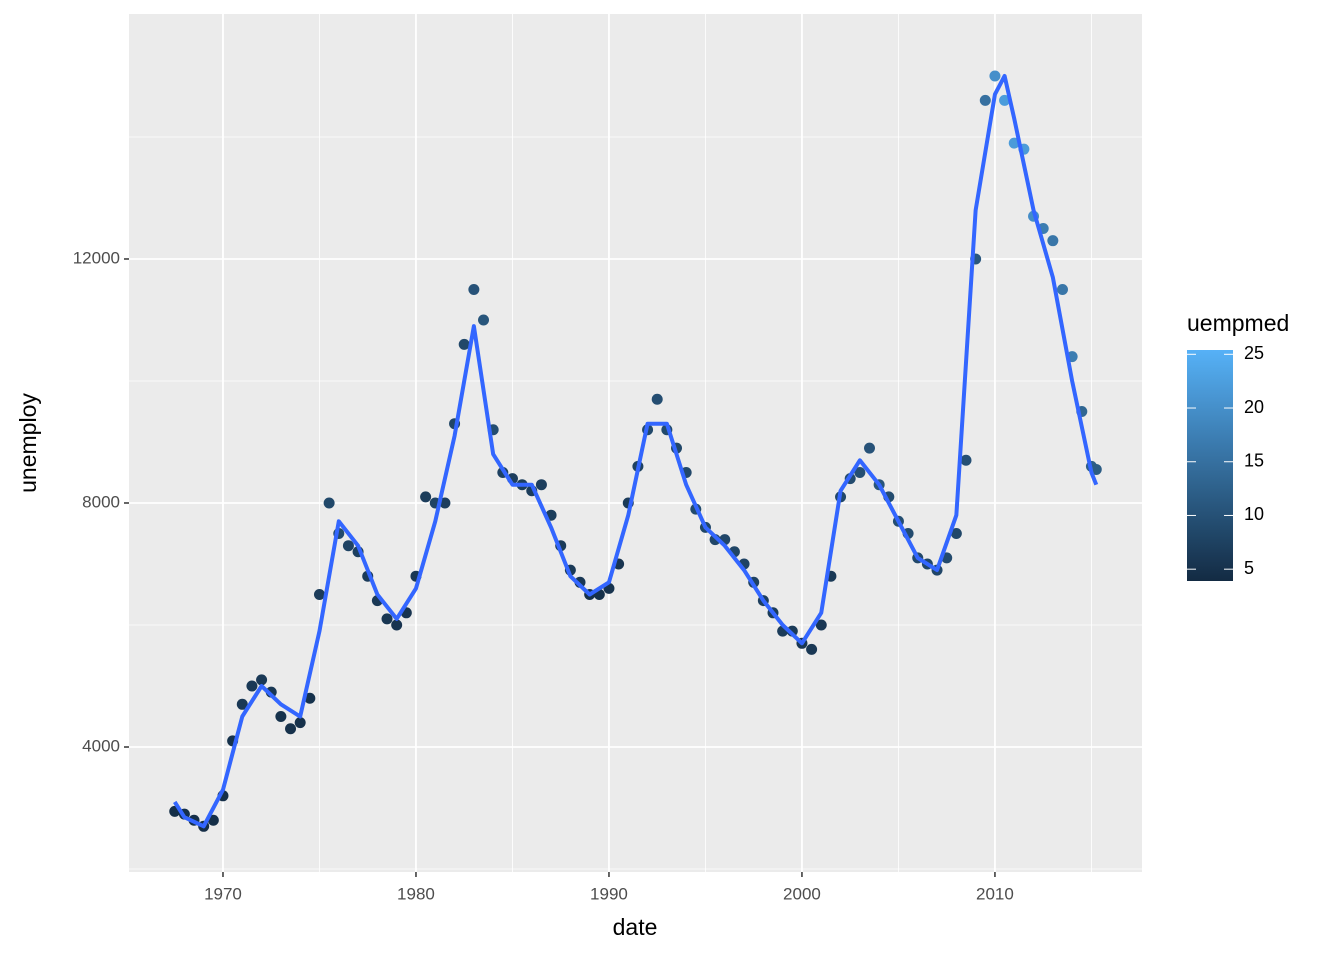 The width and height of the screenshot is (1344, 965). Describe the element at coordinates (223, 893) in the screenshot. I see `x-tick-label: 1970` at that location.